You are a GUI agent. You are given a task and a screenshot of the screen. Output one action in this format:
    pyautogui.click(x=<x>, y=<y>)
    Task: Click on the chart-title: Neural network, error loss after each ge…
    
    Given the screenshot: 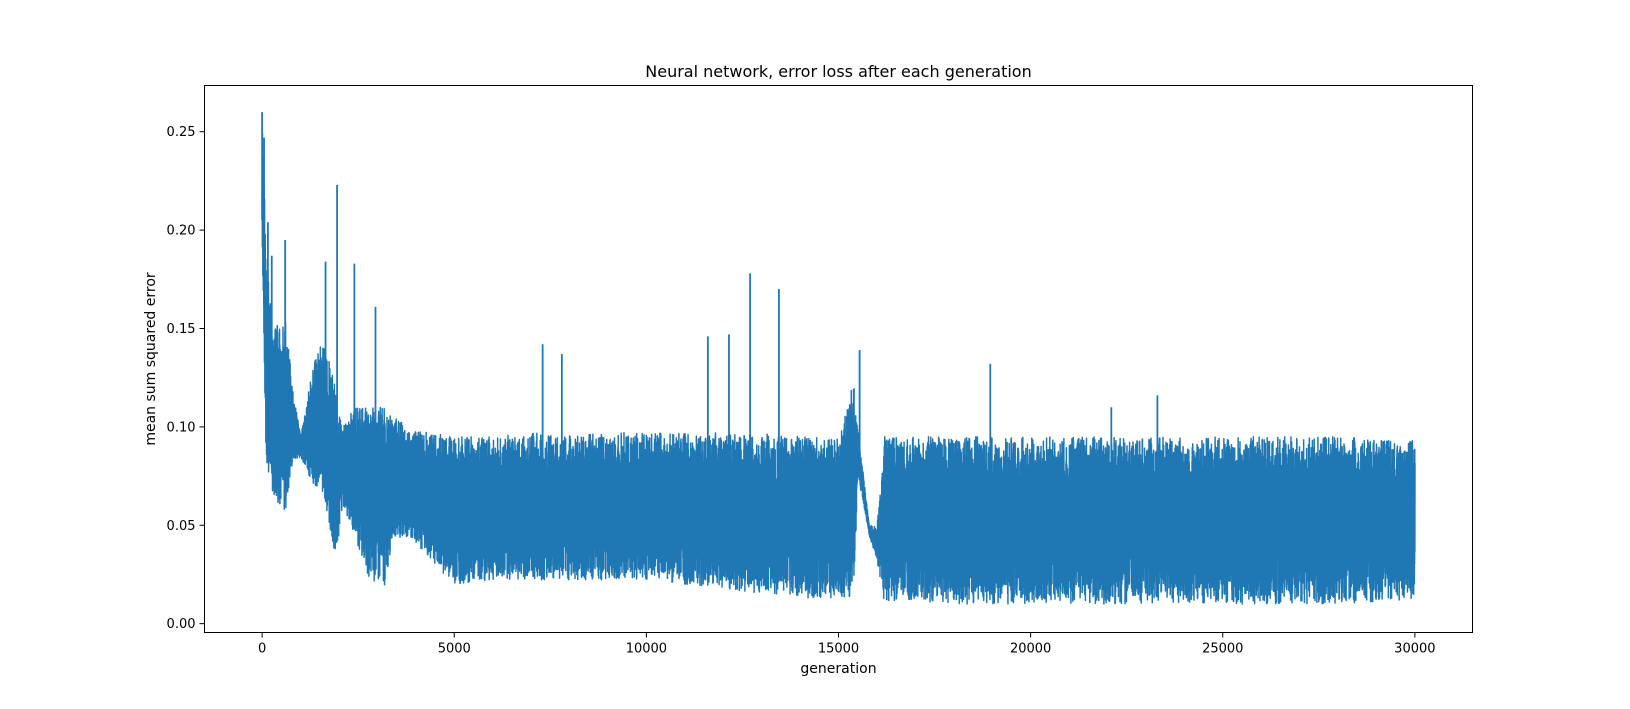 What is the action you would take?
    pyautogui.click(x=838, y=71)
    